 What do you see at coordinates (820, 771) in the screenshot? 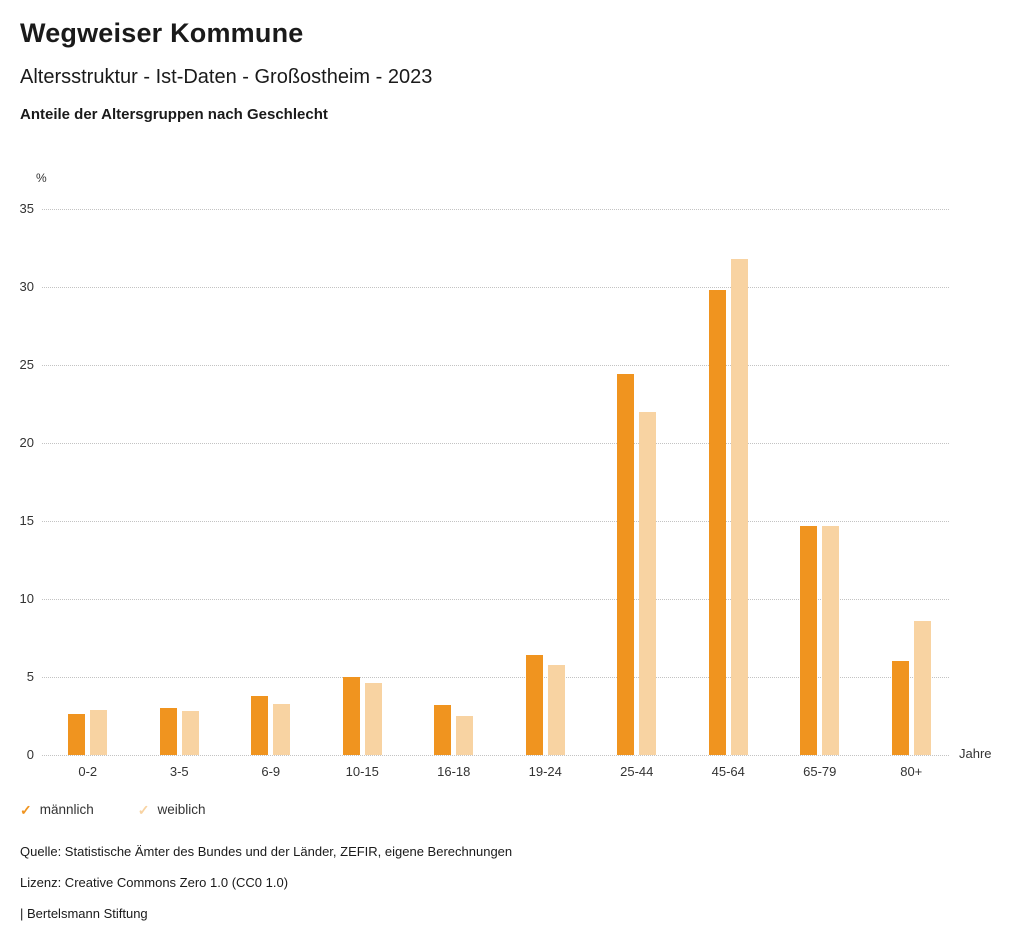
I see `x-tick-label-65-79: 65-79` at bounding box center [820, 771].